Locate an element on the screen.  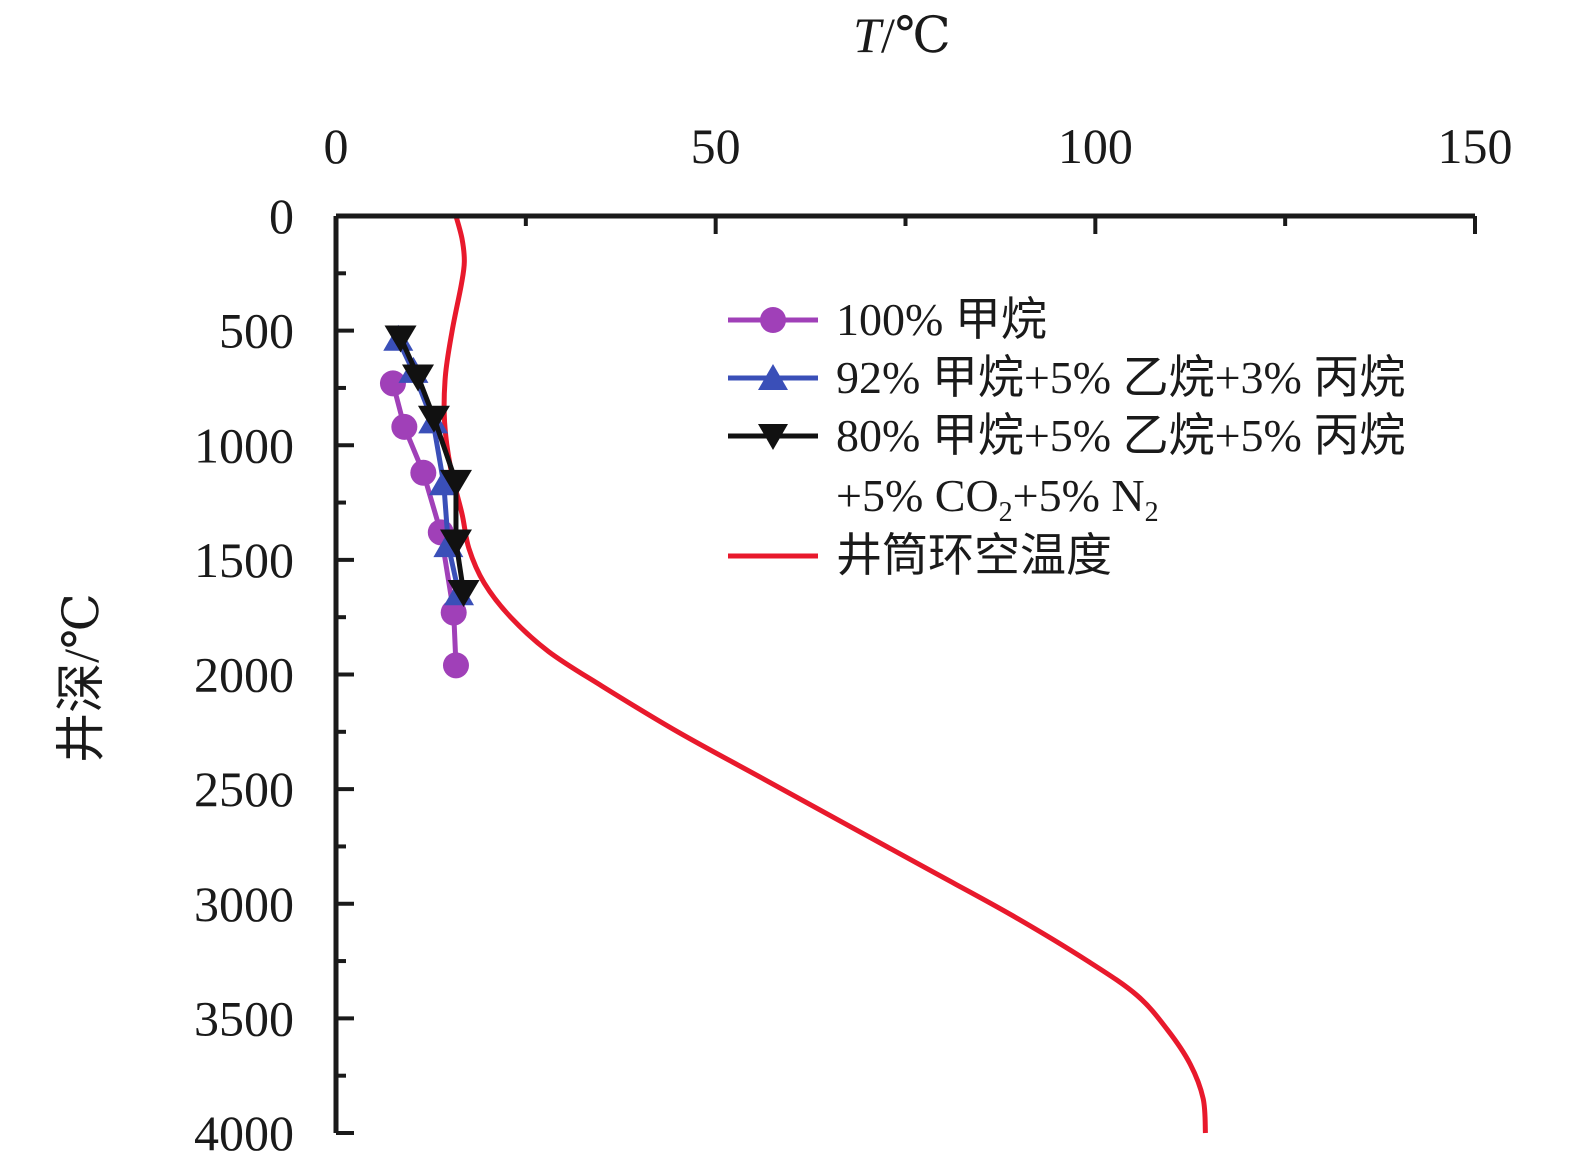
y-tick-label: 1500 is located at coordinates (244, 560).